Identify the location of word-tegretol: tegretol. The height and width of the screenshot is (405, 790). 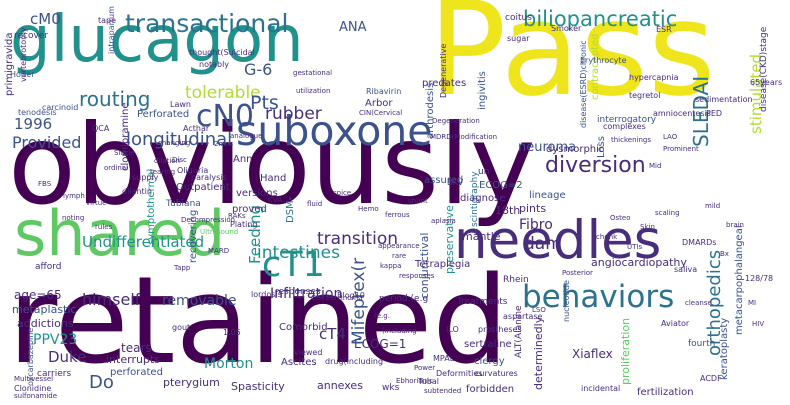
(645, 95).